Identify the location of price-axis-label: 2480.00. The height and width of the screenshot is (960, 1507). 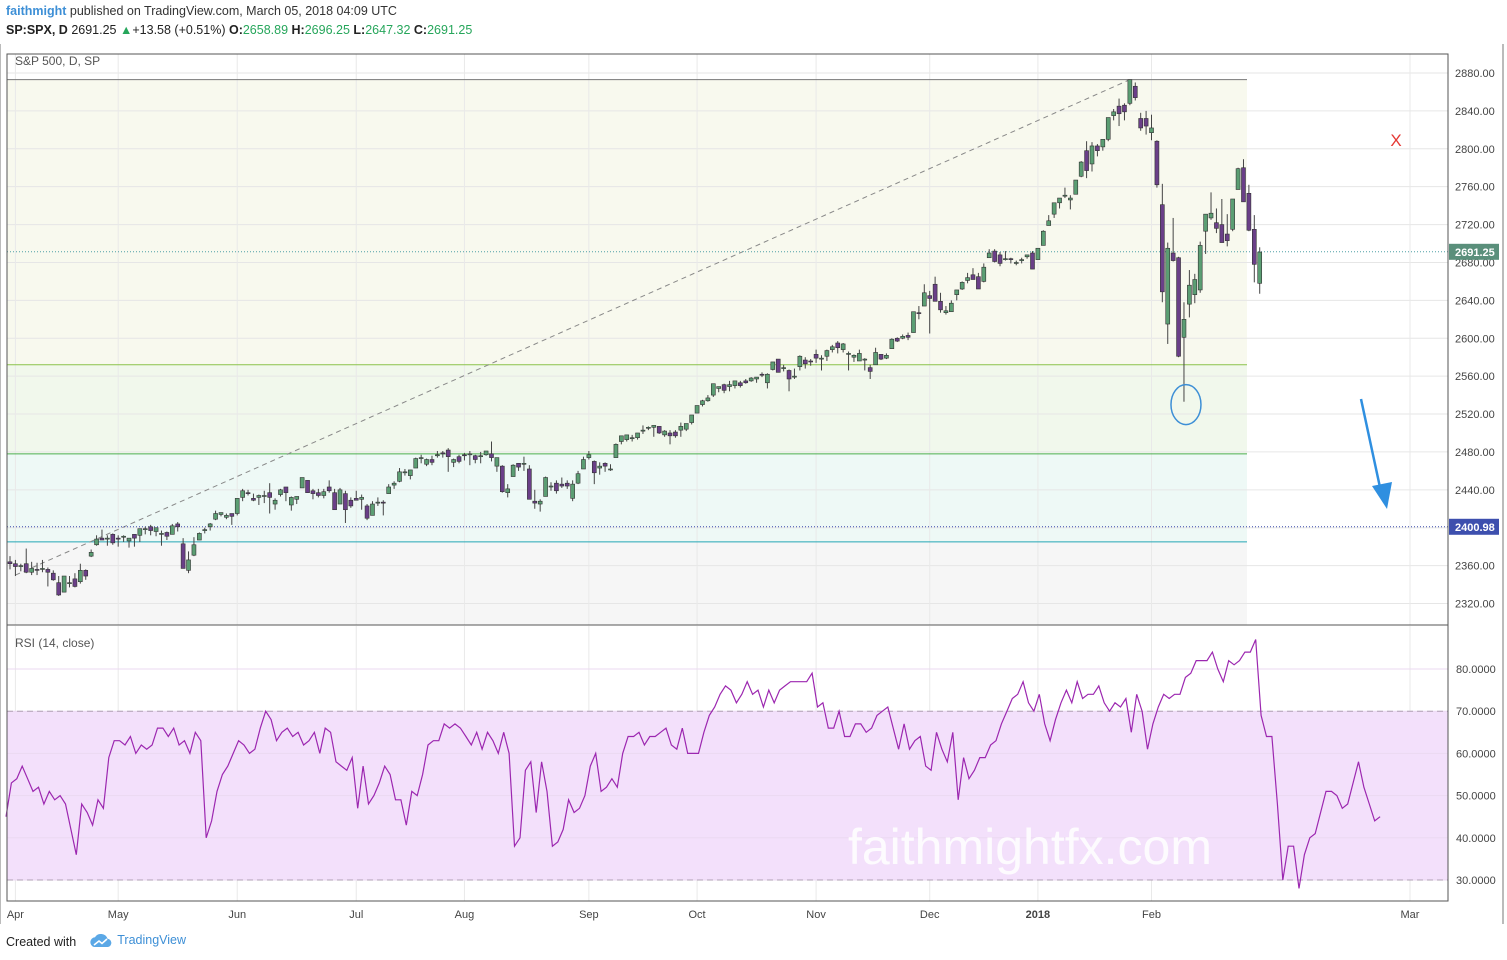
(1475, 453).